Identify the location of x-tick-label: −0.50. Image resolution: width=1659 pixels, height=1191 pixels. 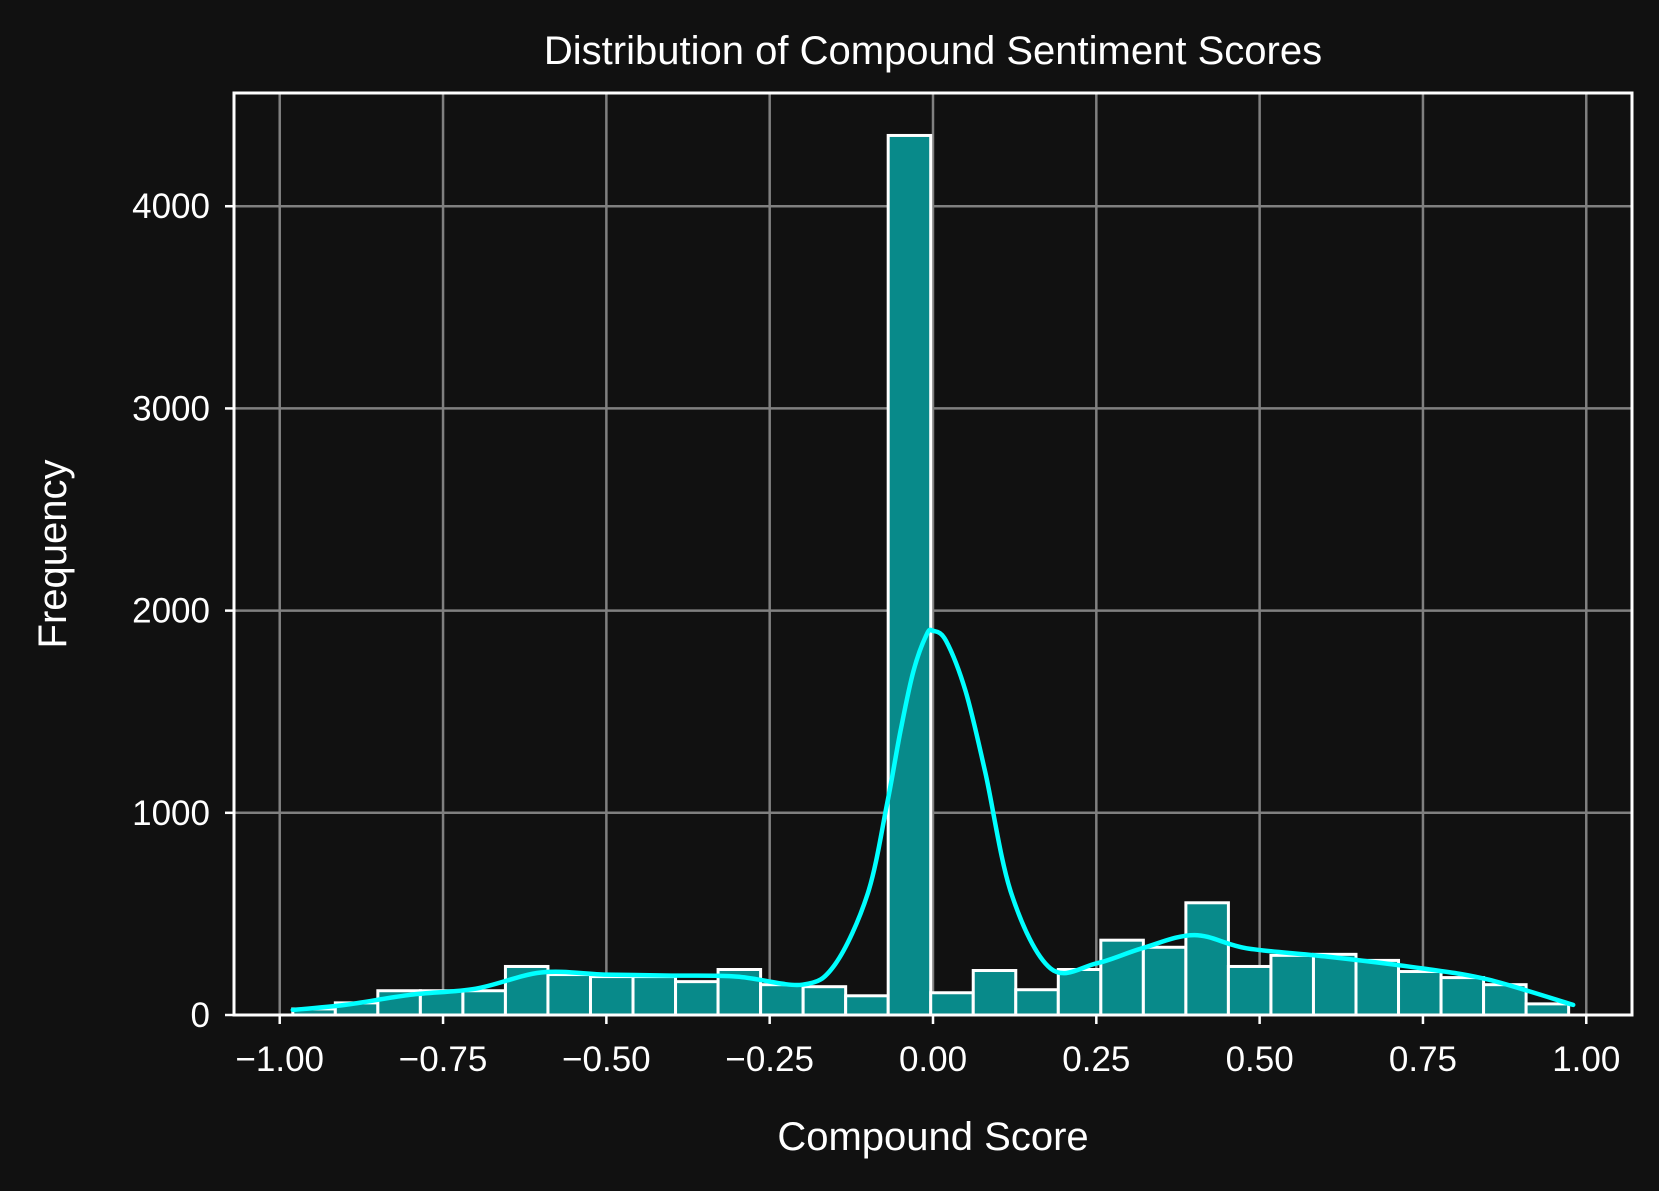
(606, 1059).